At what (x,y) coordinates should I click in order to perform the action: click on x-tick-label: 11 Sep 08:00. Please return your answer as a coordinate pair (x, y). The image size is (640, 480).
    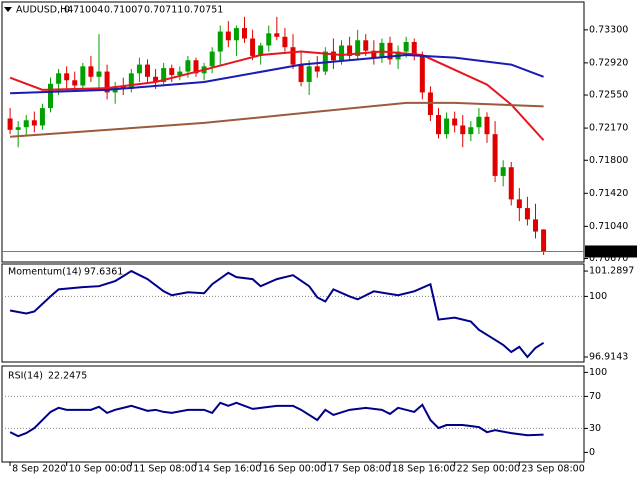
    Looking at the image, I should click on (164, 469).